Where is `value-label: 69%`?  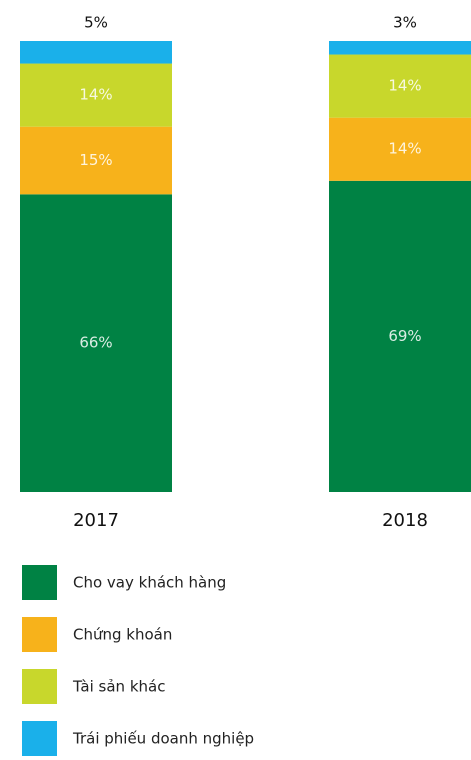
value-label: 69% is located at coordinates (404, 336).